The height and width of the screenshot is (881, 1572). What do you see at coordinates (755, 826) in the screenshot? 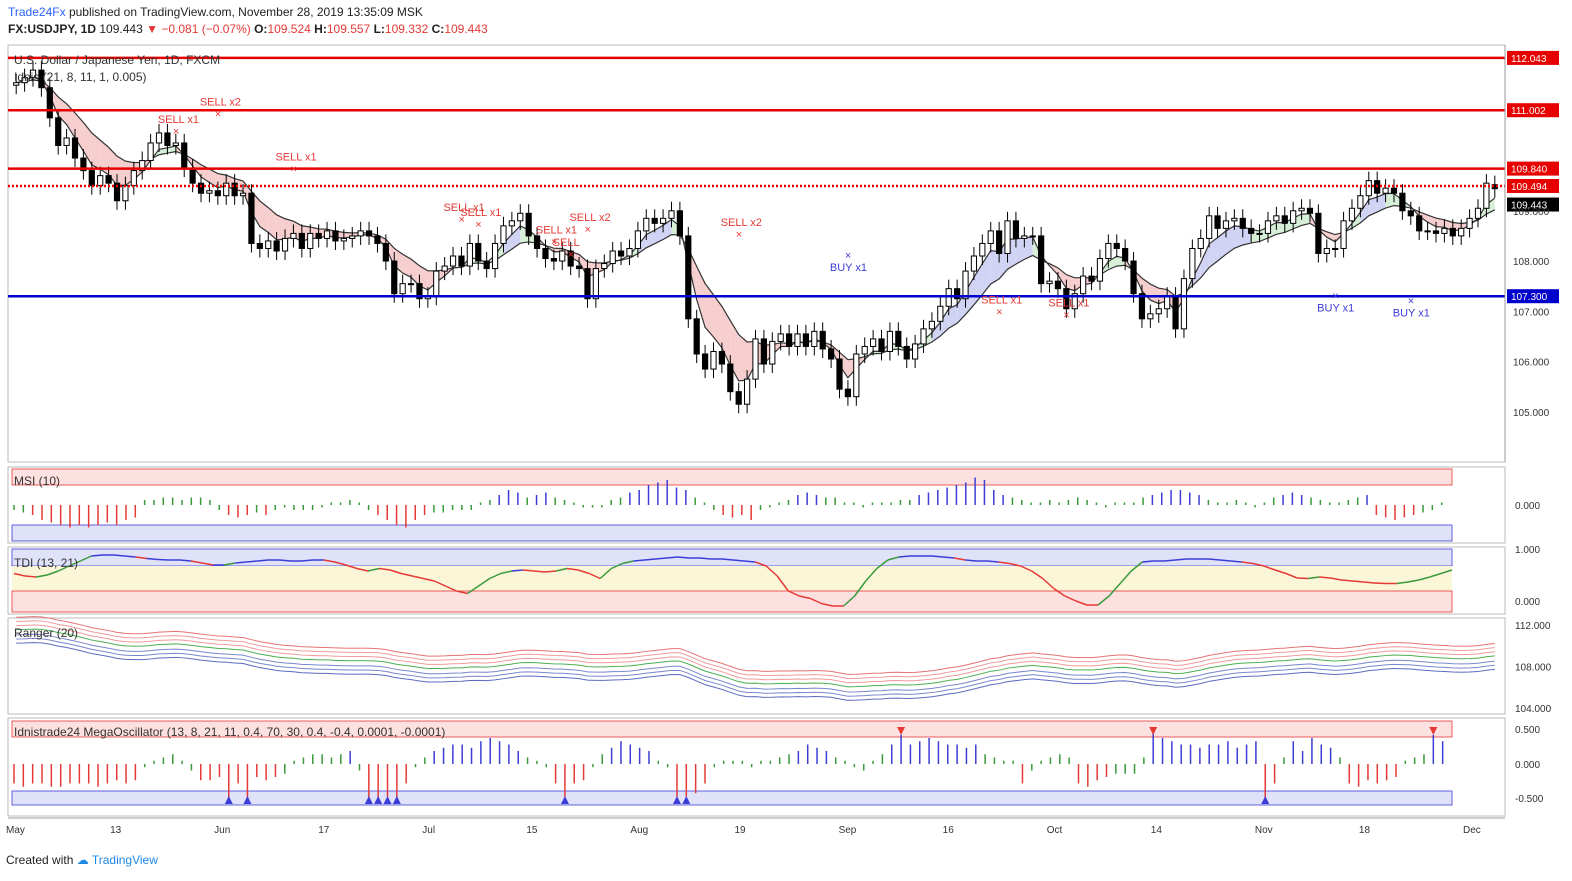
I see `time-axis: May 13 Jun 17 Jul 15 Aug 19 Sep 16 Oct 14 Nov 18 Dec` at bounding box center [755, 826].